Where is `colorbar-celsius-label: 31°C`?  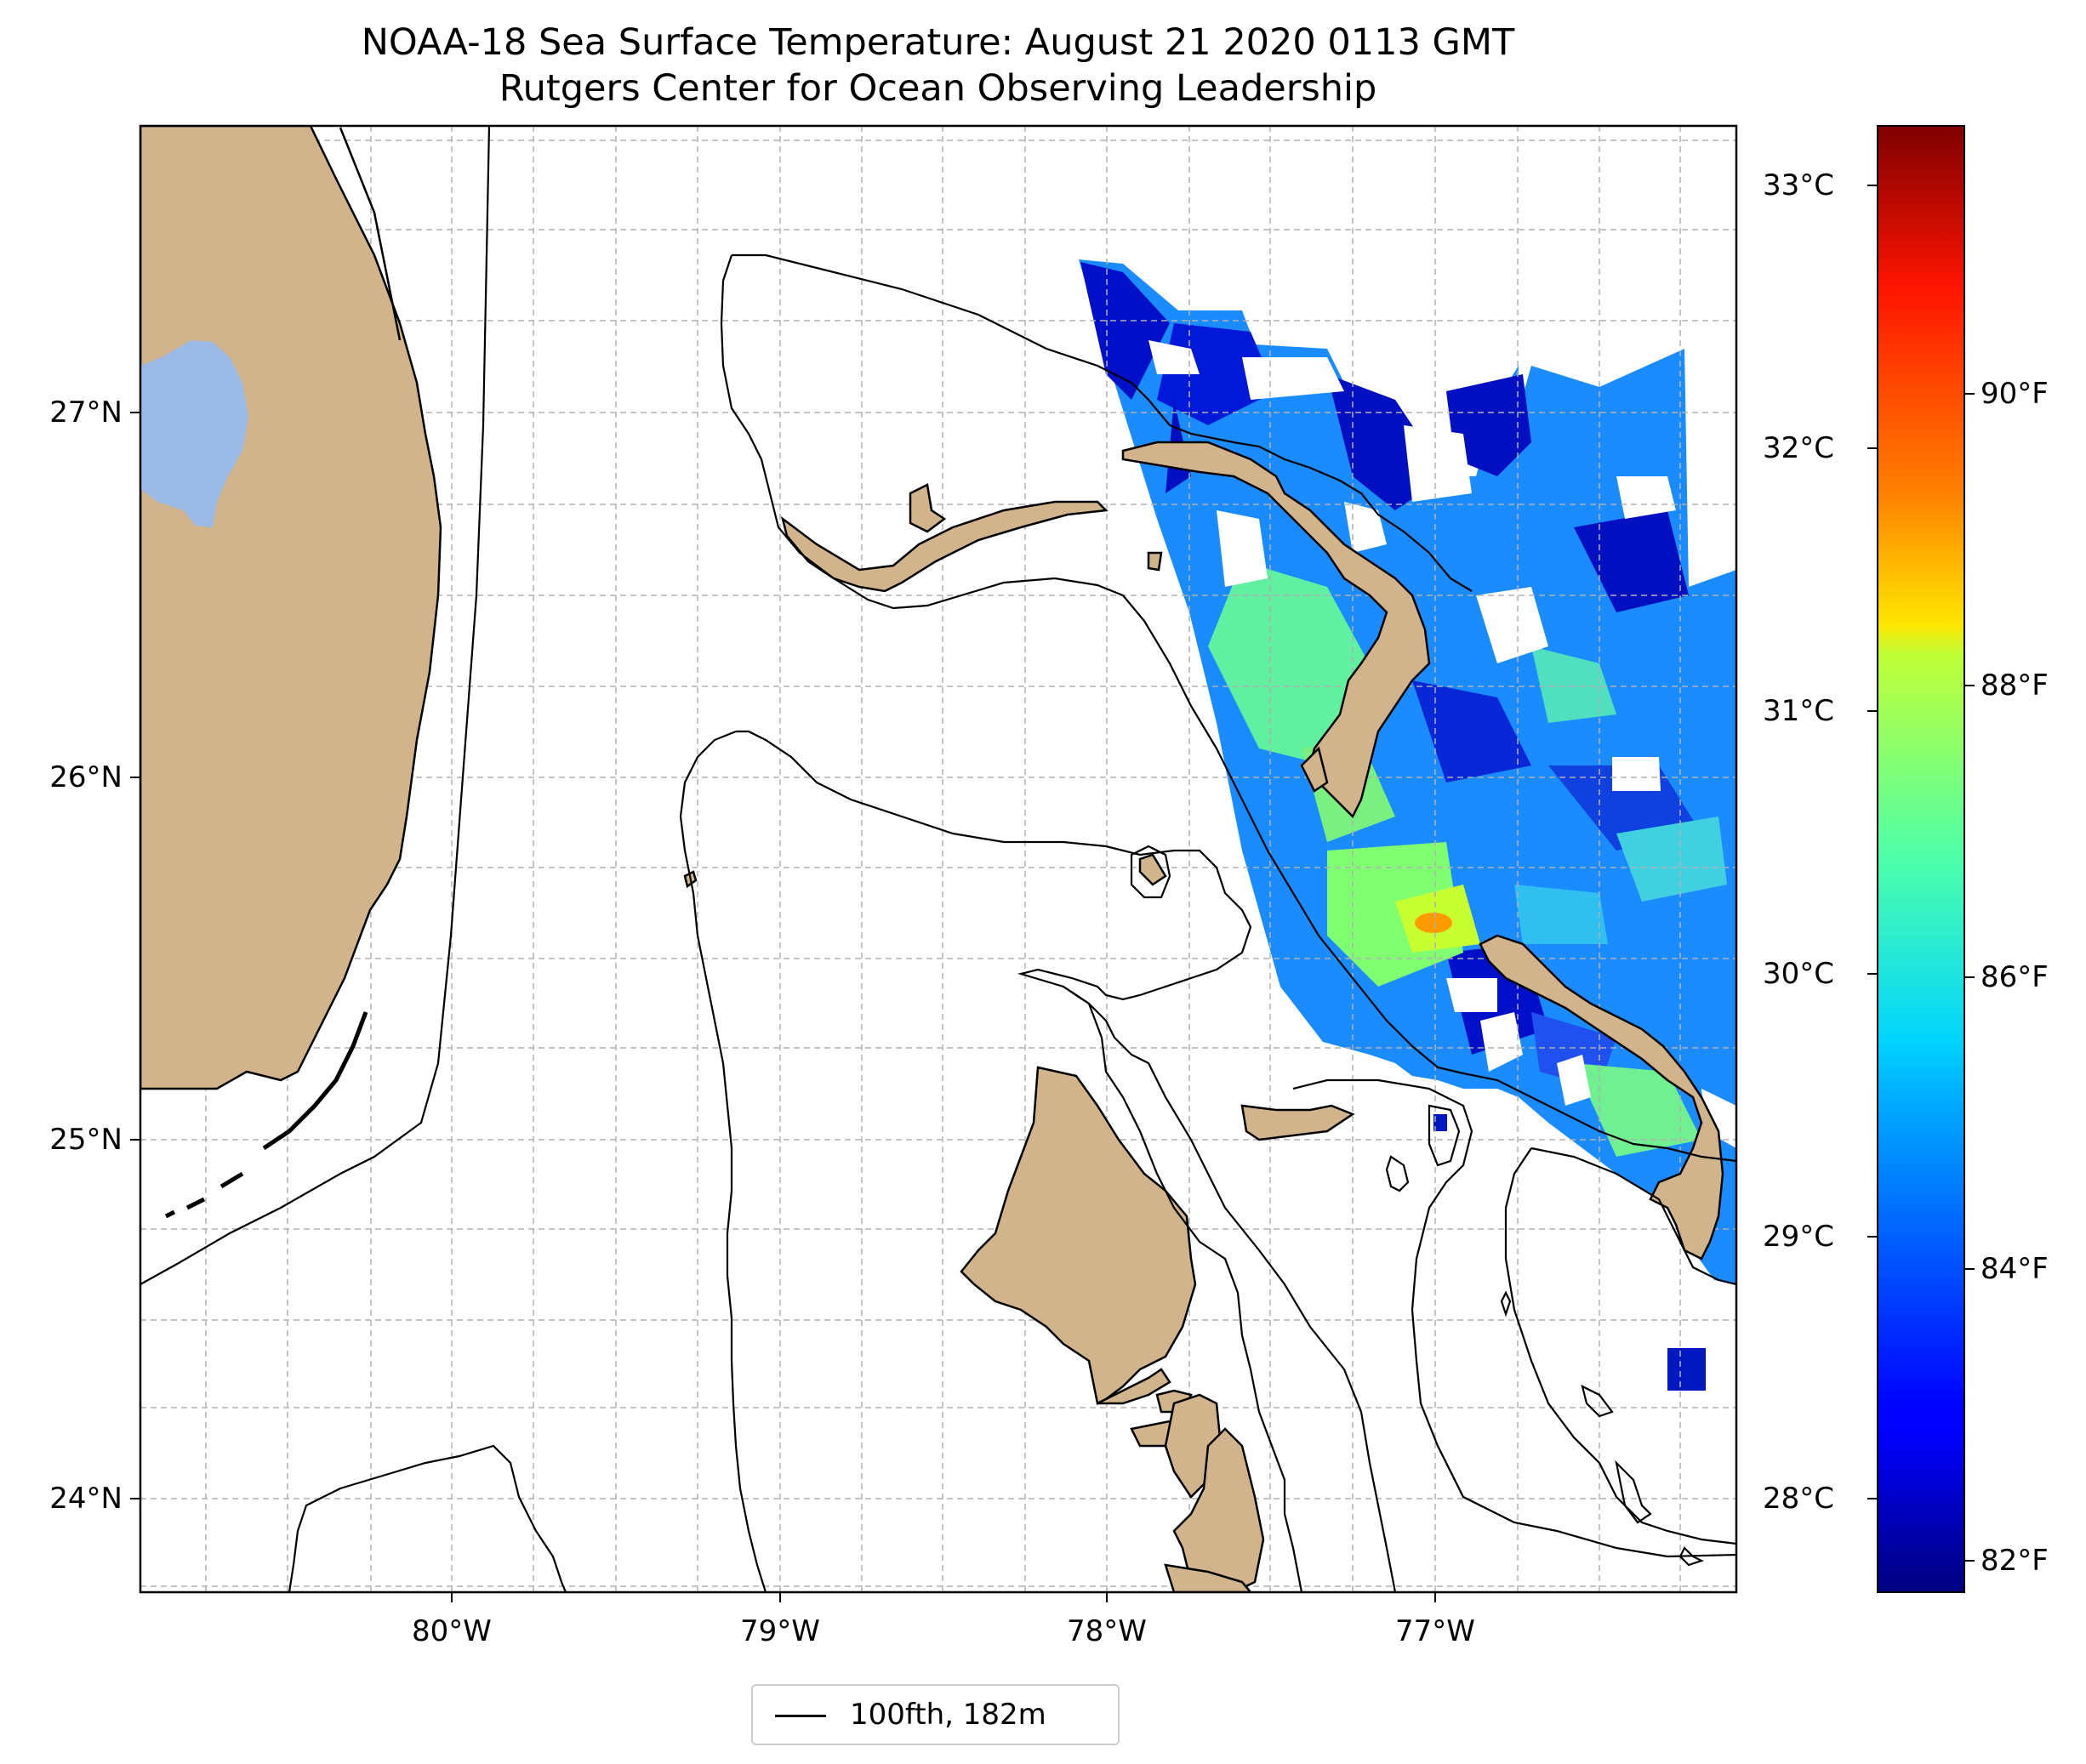 colorbar-celsius-label: 31°C is located at coordinates (1799, 711).